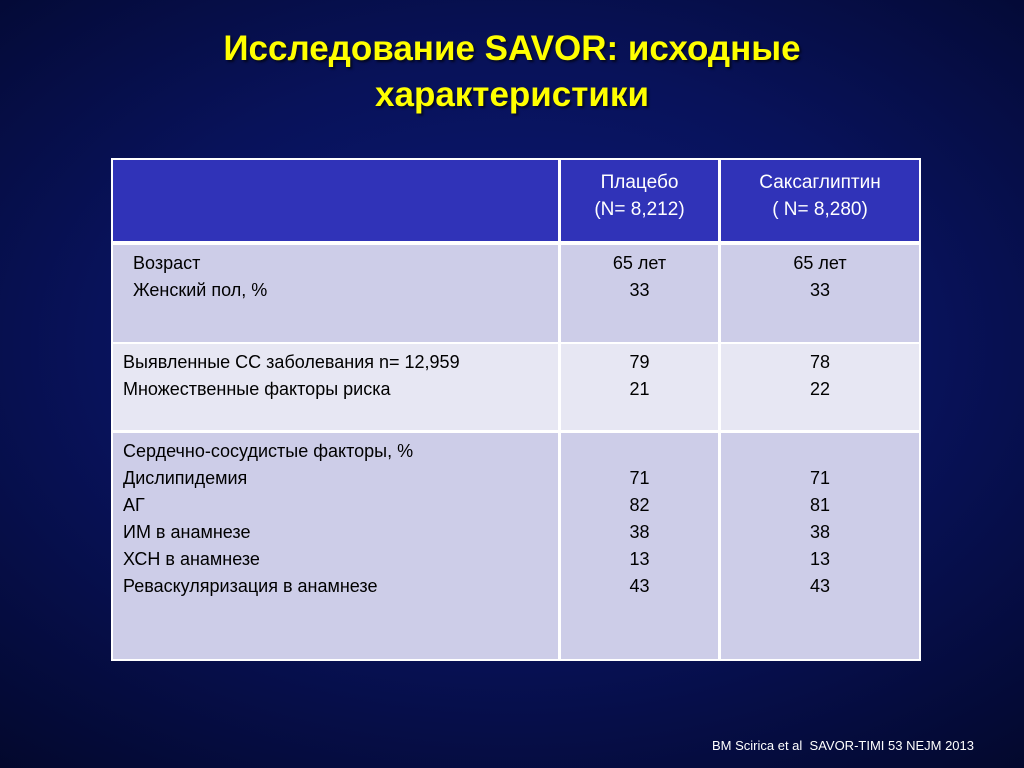 This screenshot has width=1024, height=768. What do you see at coordinates (257, 389) in the screenshot?
I see `row-label: Множественные факторы риска` at bounding box center [257, 389].